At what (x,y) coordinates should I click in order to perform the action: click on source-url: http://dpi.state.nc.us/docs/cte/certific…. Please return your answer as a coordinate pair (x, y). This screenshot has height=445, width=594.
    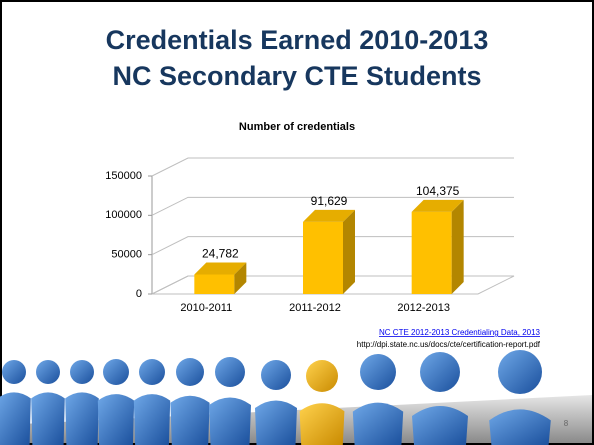
    Looking at the image, I should click on (449, 344).